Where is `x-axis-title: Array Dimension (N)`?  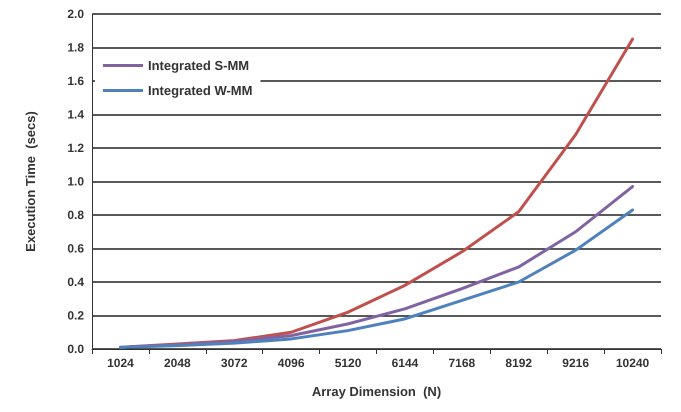
x-axis-title: Array Dimension (N) is located at coordinates (377, 391).